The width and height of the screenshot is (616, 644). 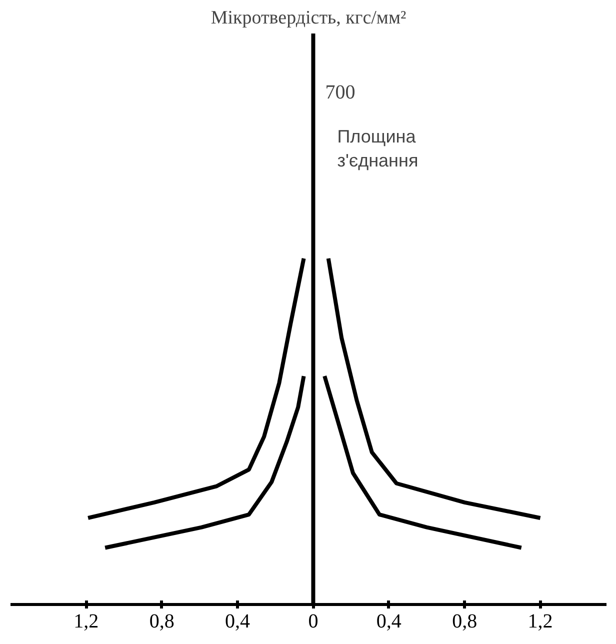 I want to click on text: 700, so click(x=340, y=93).